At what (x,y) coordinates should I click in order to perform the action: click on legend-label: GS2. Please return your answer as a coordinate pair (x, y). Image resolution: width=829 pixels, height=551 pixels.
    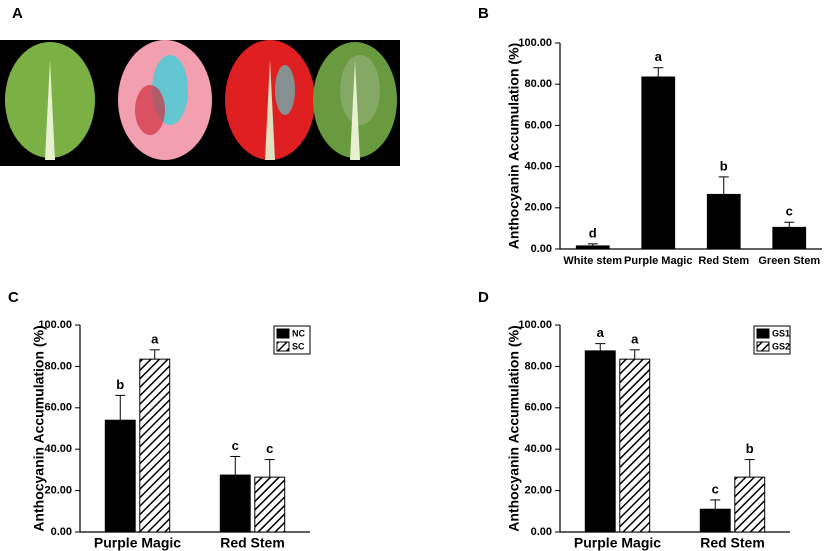
    Looking at the image, I should click on (781, 346).